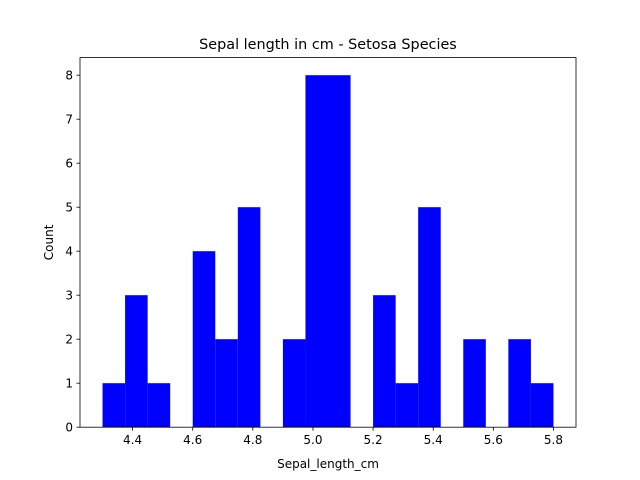 The image size is (640, 480). What do you see at coordinates (69, 251) in the screenshot?
I see `y-tick-label: 4` at bounding box center [69, 251].